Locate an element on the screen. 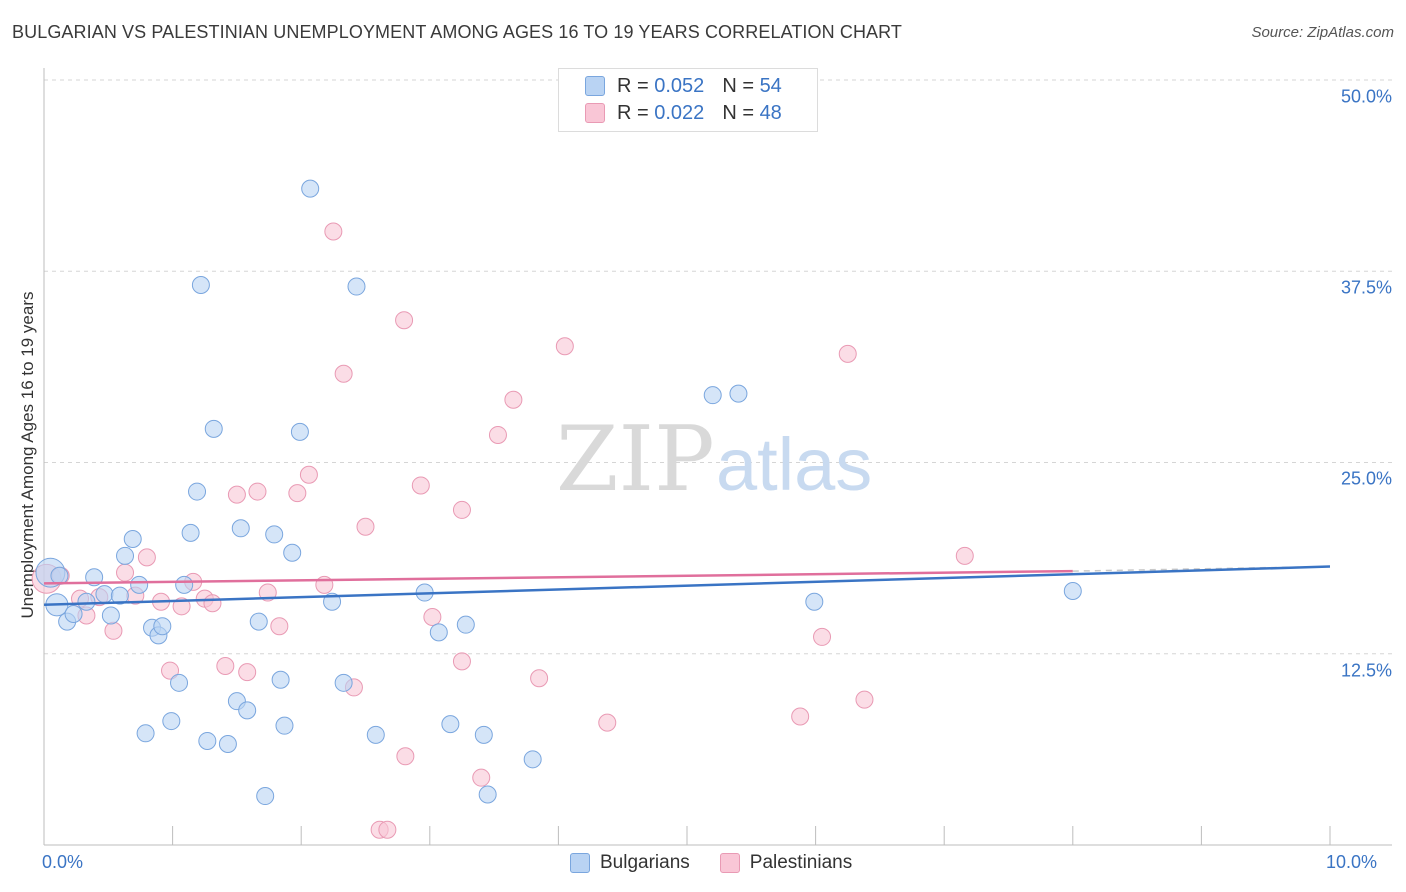 The image size is (1406, 892). legend-item-palestinians: Palestinians is located at coordinates (786, 863).